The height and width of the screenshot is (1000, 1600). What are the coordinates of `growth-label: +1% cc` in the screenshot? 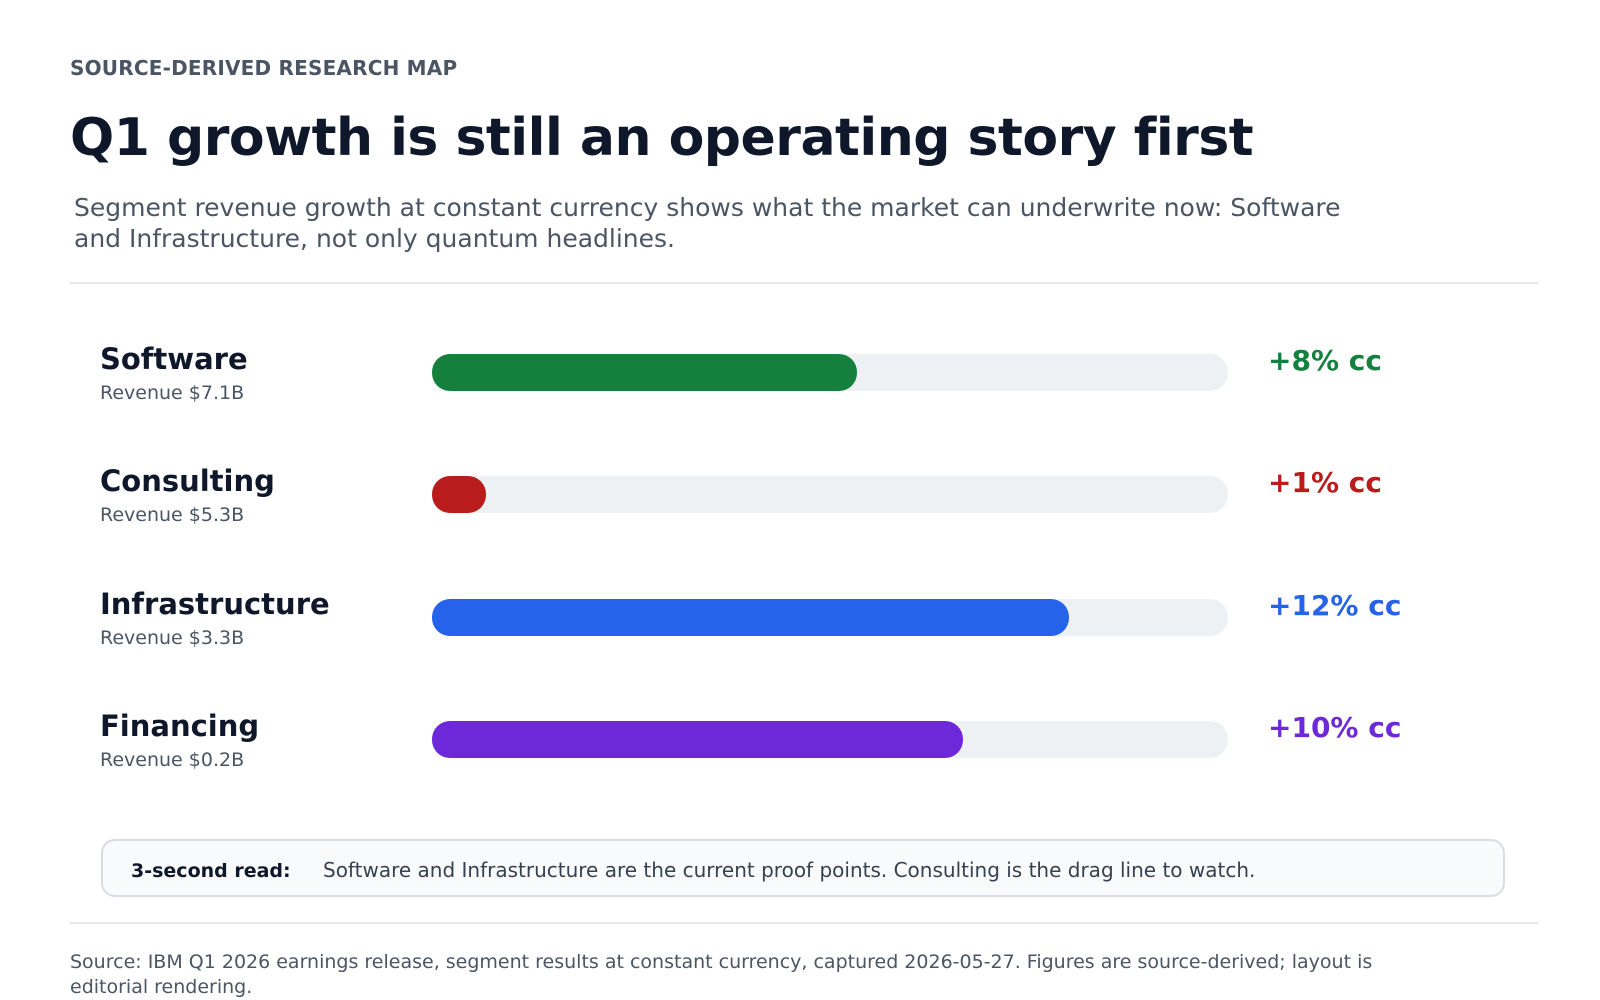 It's located at (1325, 482).